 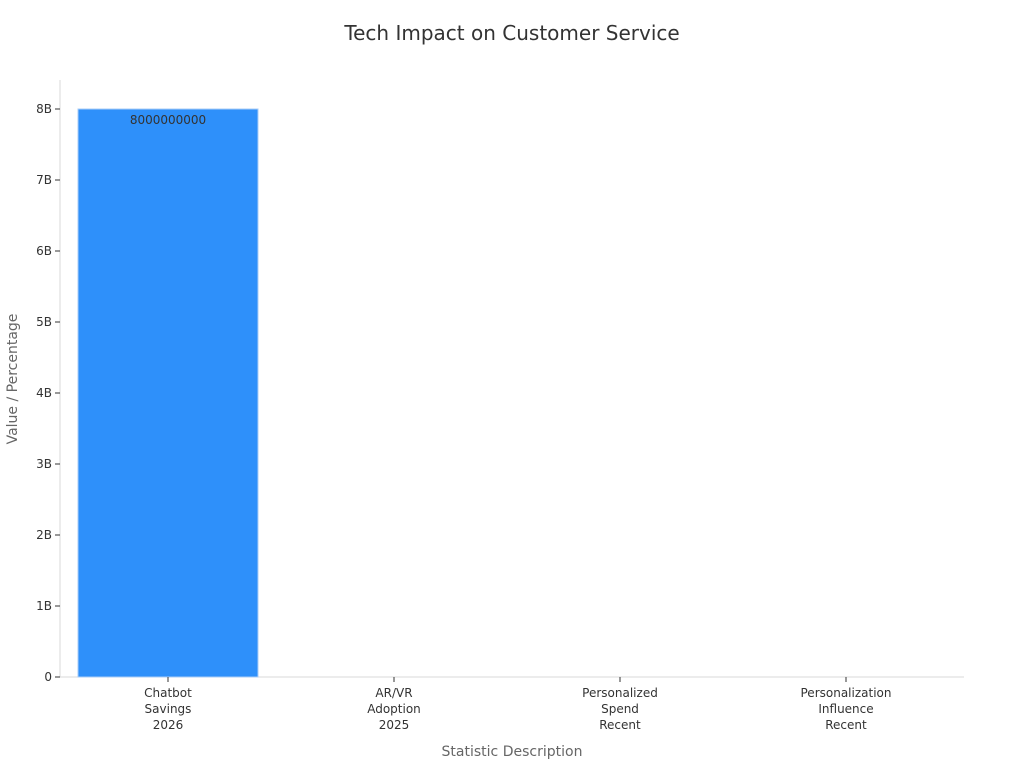 I want to click on bar, so click(x=168, y=393).